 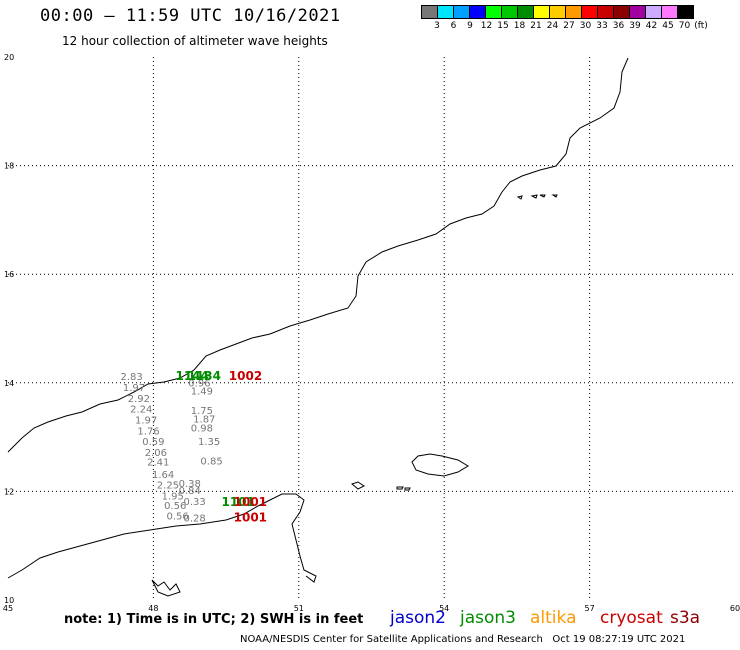 What do you see at coordinates (8, 608) in the screenshot?
I see `lon-tick-label: 45` at bounding box center [8, 608].